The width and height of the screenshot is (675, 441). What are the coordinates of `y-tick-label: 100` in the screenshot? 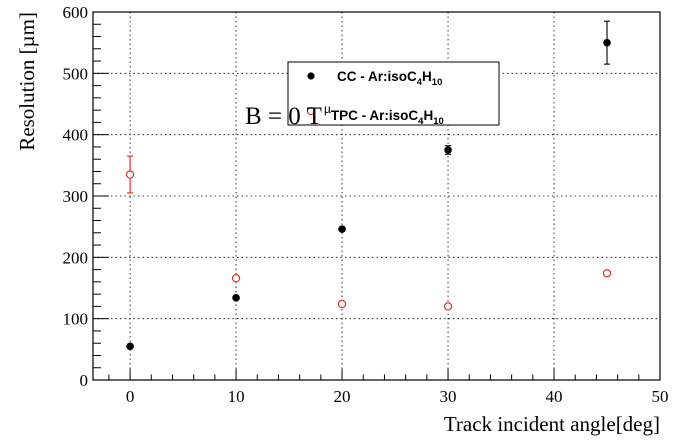 It's located at (76, 319).